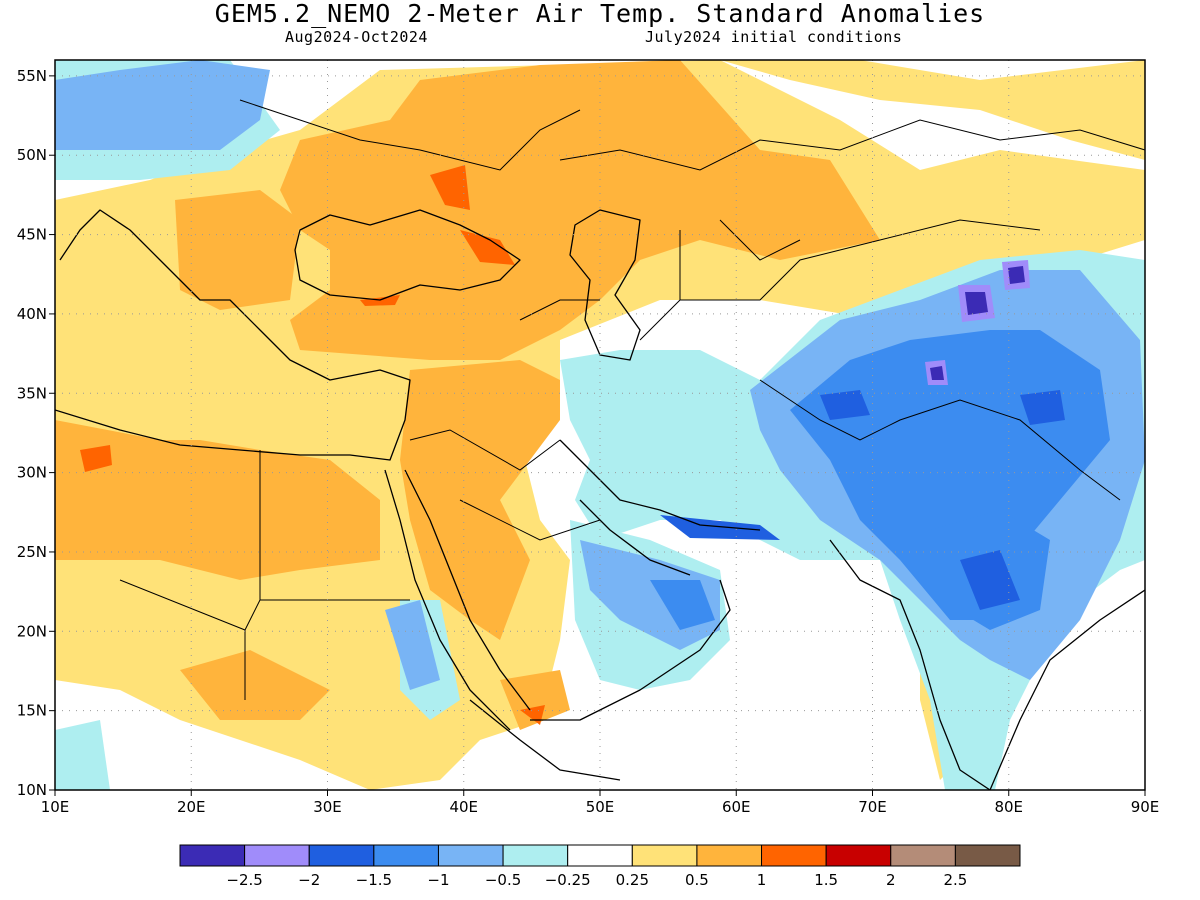 The width and height of the screenshot is (1200, 900). Describe the element at coordinates (545, 740) in the screenshot. I see `africa-horn-coast` at that location.